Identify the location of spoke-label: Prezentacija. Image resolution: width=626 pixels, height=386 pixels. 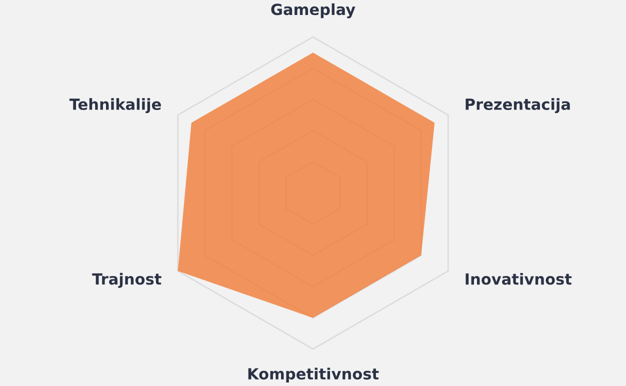
(518, 106).